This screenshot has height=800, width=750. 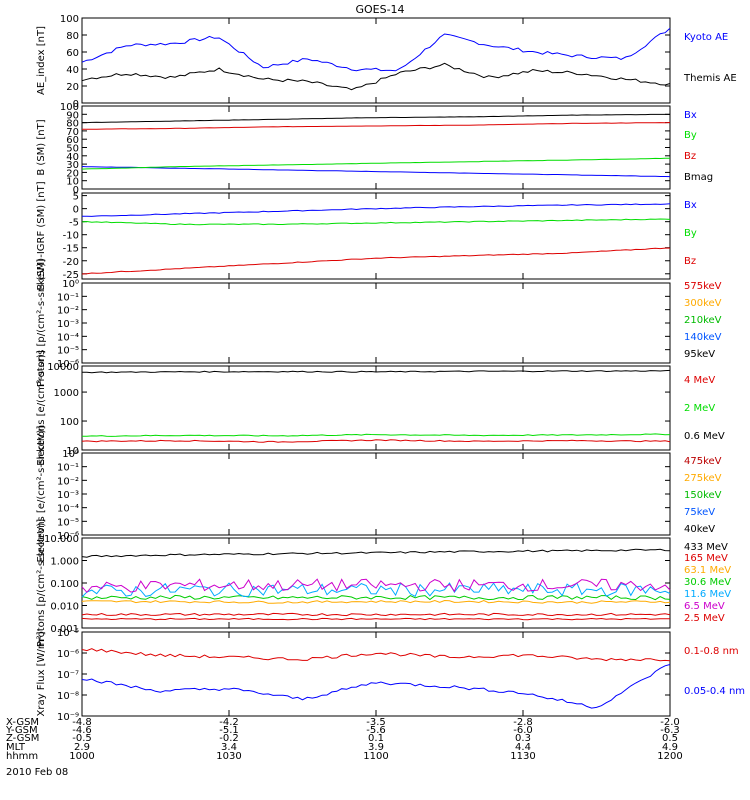 I want to click on legend-item: 140keV, so click(x=703, y=337).